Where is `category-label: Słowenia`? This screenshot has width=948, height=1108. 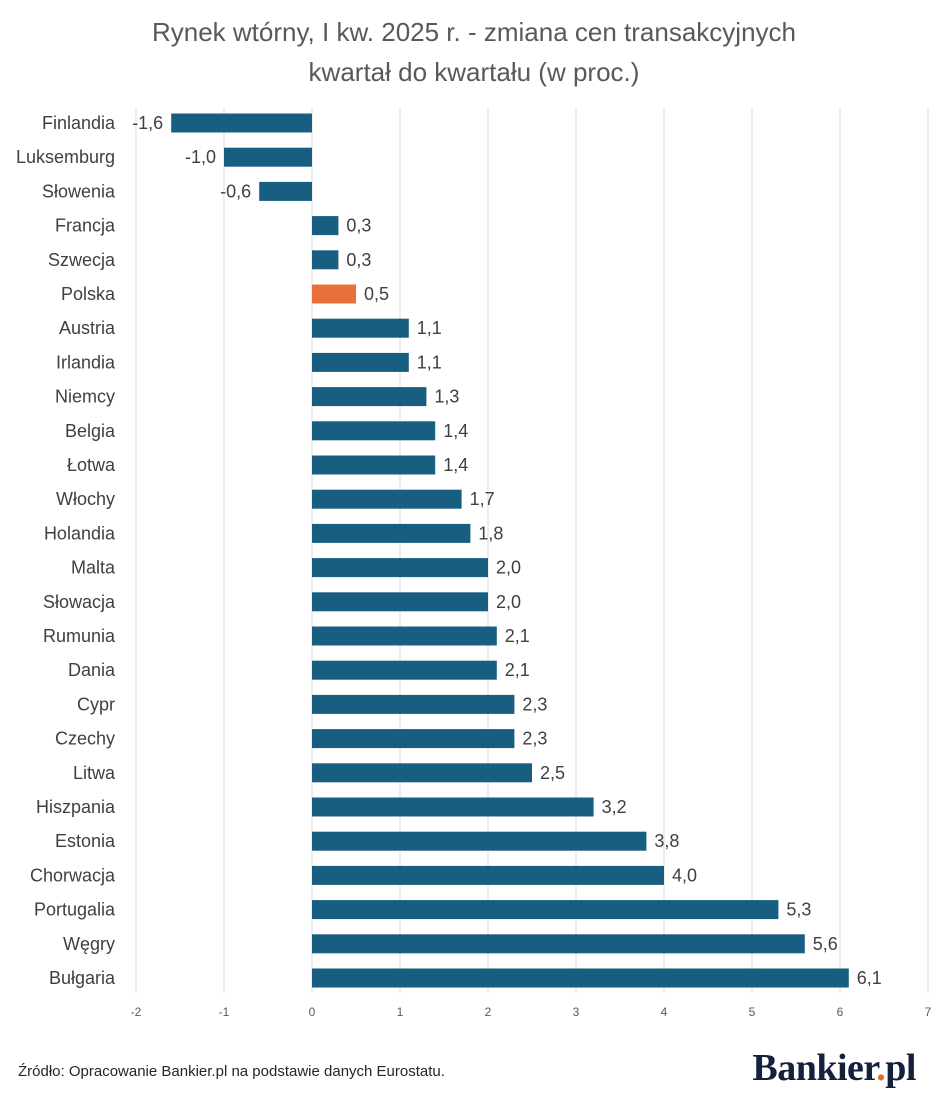 category-label: Słowenia is located at coordinates (79, 191).